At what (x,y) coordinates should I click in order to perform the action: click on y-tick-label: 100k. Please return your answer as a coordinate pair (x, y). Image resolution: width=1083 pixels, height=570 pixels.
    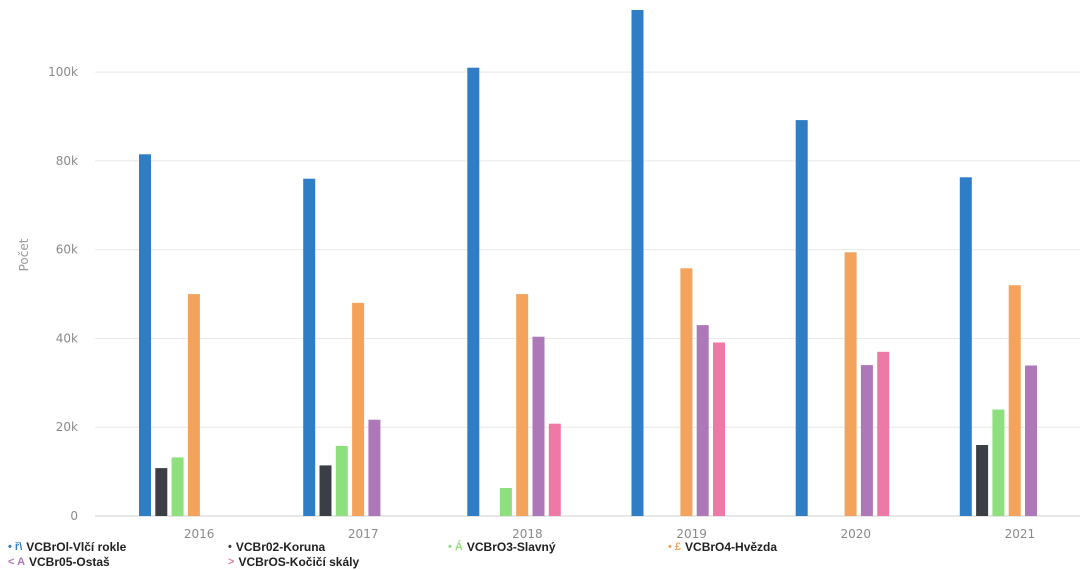
    Looking at the image, I should click on (63, 72).